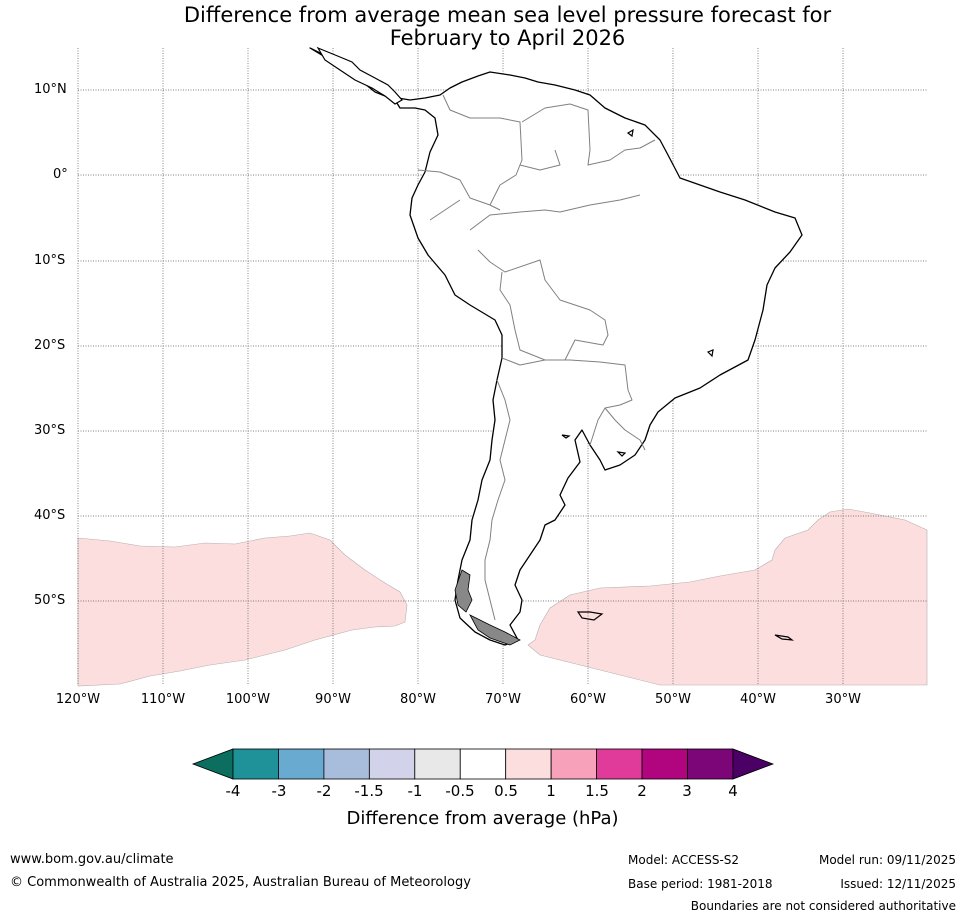  I want to click on colorbar-label: Difference from average (hPa), so click(482, 818).